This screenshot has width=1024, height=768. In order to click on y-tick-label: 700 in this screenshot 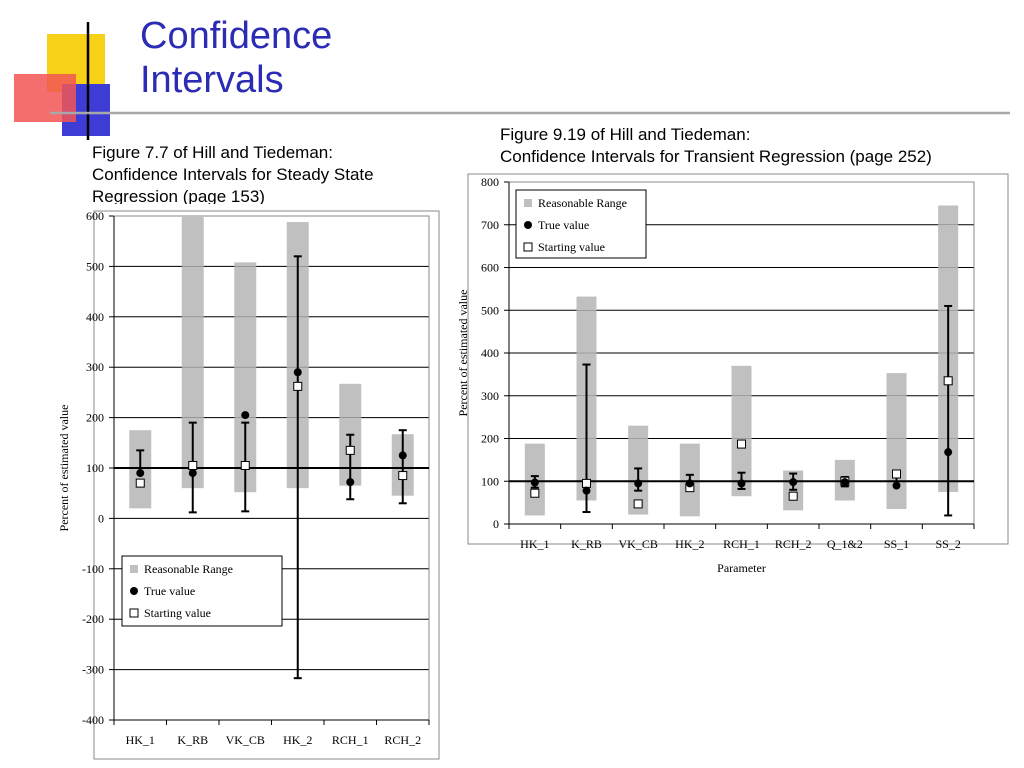, I will do `click(490, 225)`.